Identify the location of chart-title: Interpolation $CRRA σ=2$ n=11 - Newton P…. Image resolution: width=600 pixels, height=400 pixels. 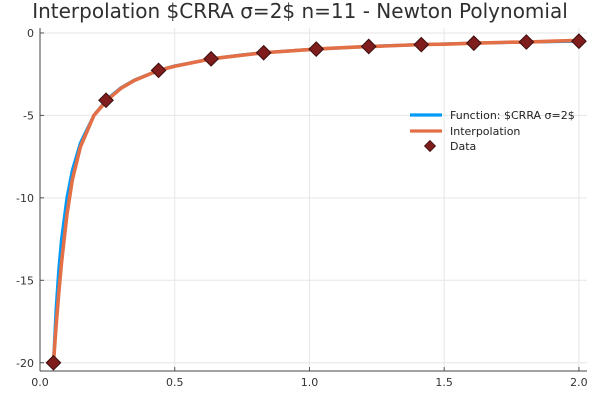
(300, 11).